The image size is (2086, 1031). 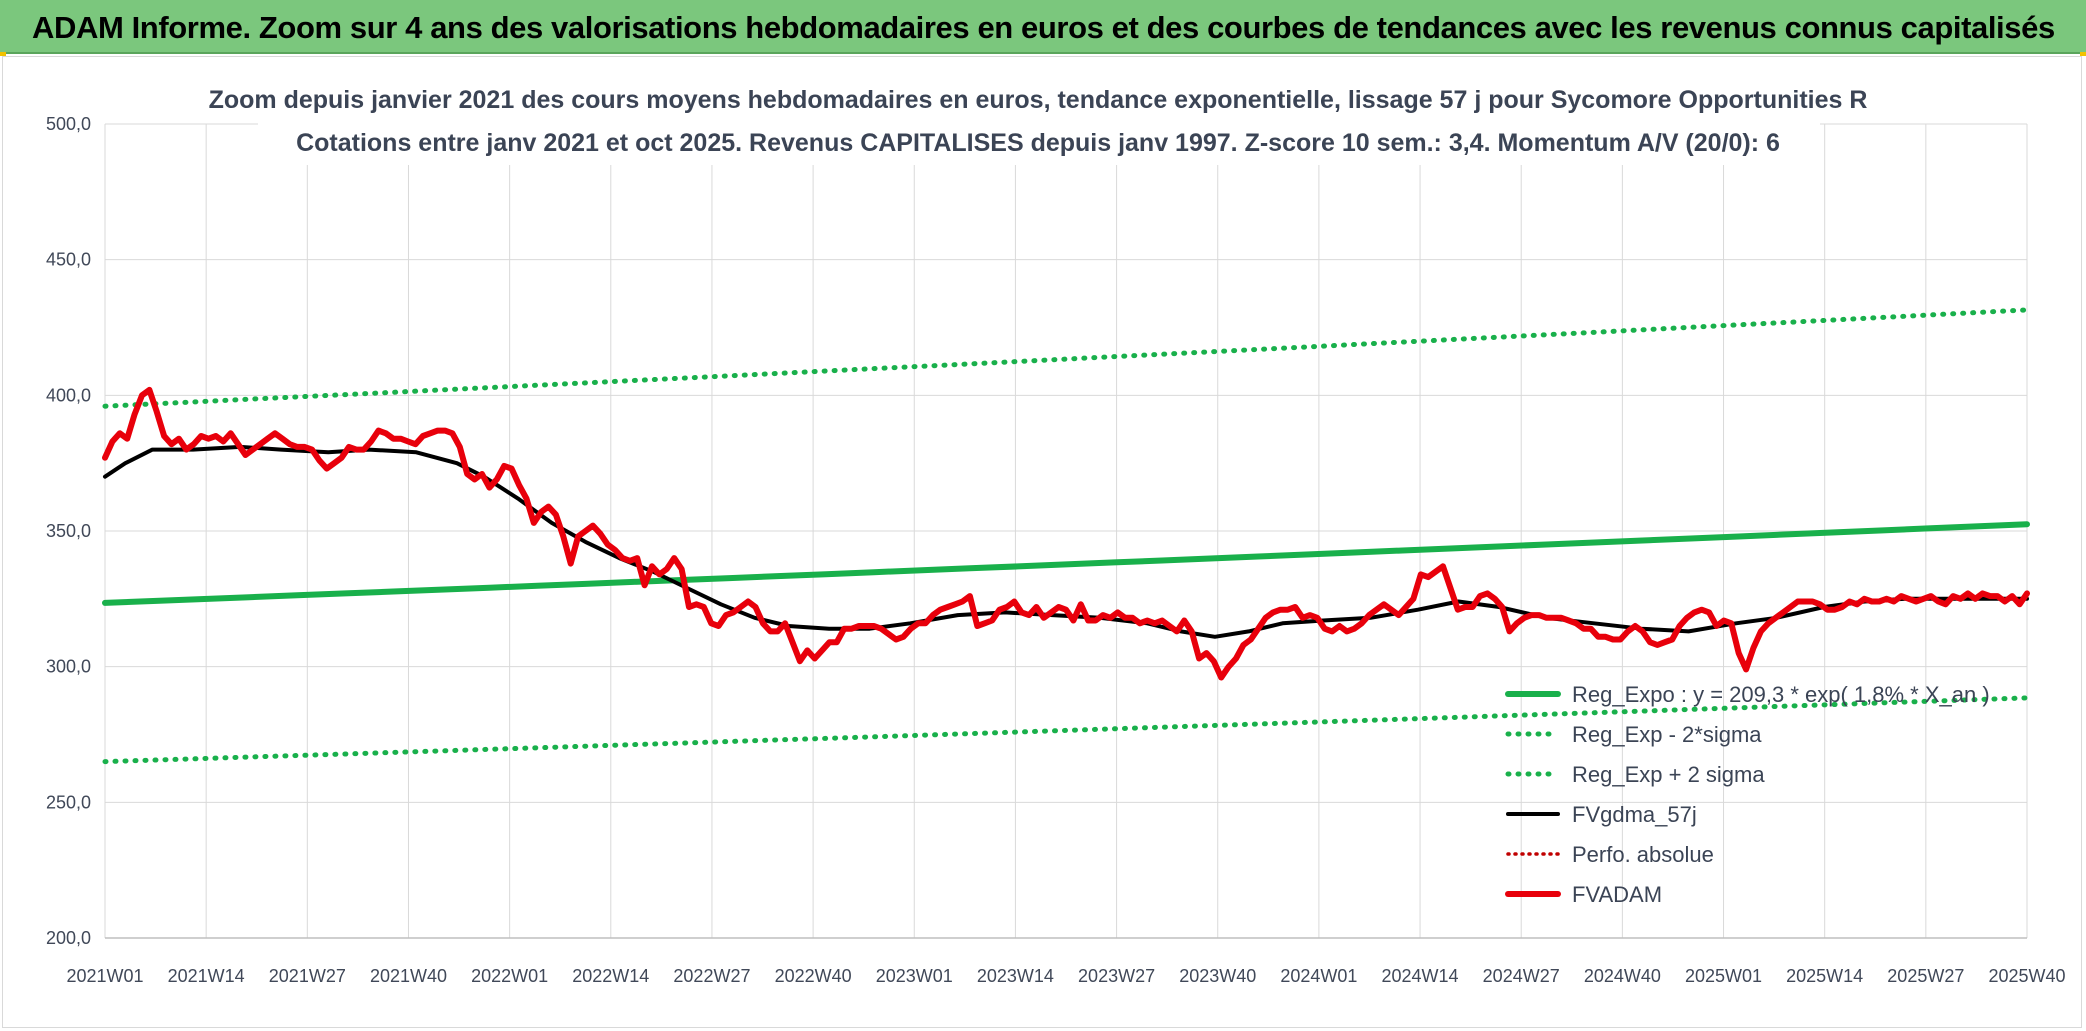 What do you see at coordinates (68, 395) in the screenshot?
I see `y-tick-label: 400,0` at bounding box center [68, 395].